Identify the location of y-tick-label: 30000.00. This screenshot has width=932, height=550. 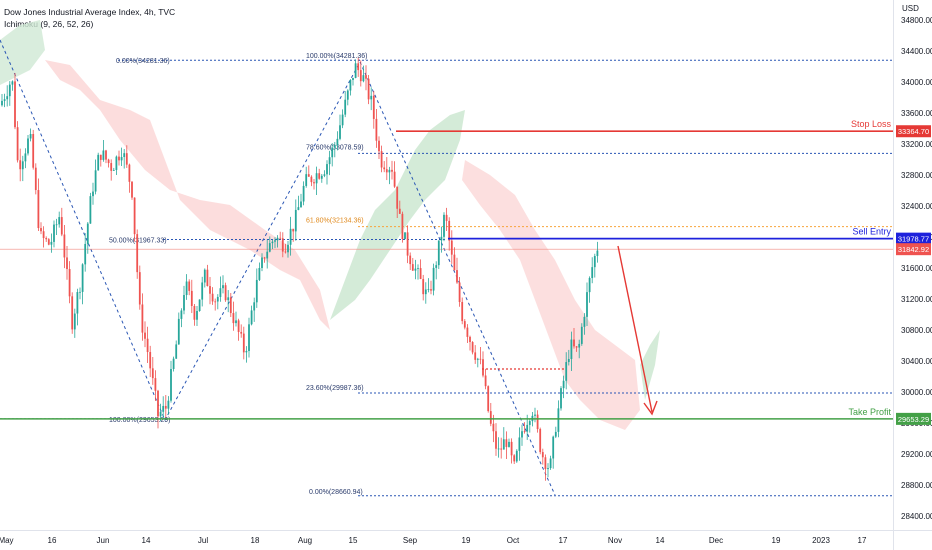
(916, 392).